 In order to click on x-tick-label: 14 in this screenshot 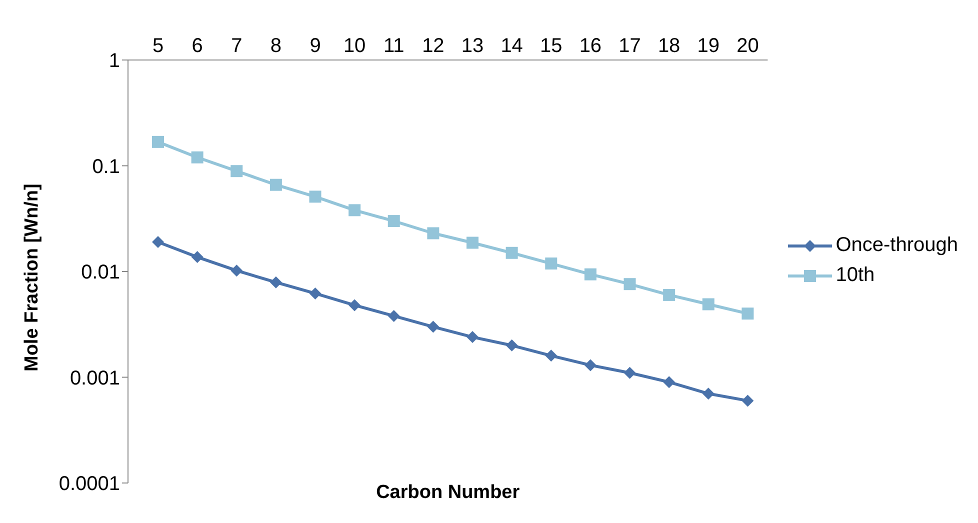, I will do `click(511, 46)`.